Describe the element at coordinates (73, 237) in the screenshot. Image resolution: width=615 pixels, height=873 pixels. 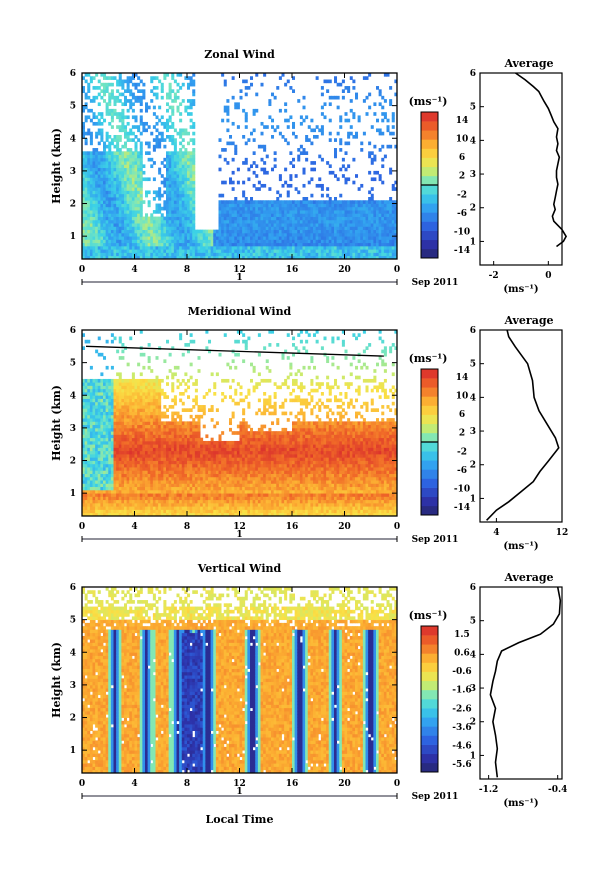
I see `y-tick-label: 1` at that location.